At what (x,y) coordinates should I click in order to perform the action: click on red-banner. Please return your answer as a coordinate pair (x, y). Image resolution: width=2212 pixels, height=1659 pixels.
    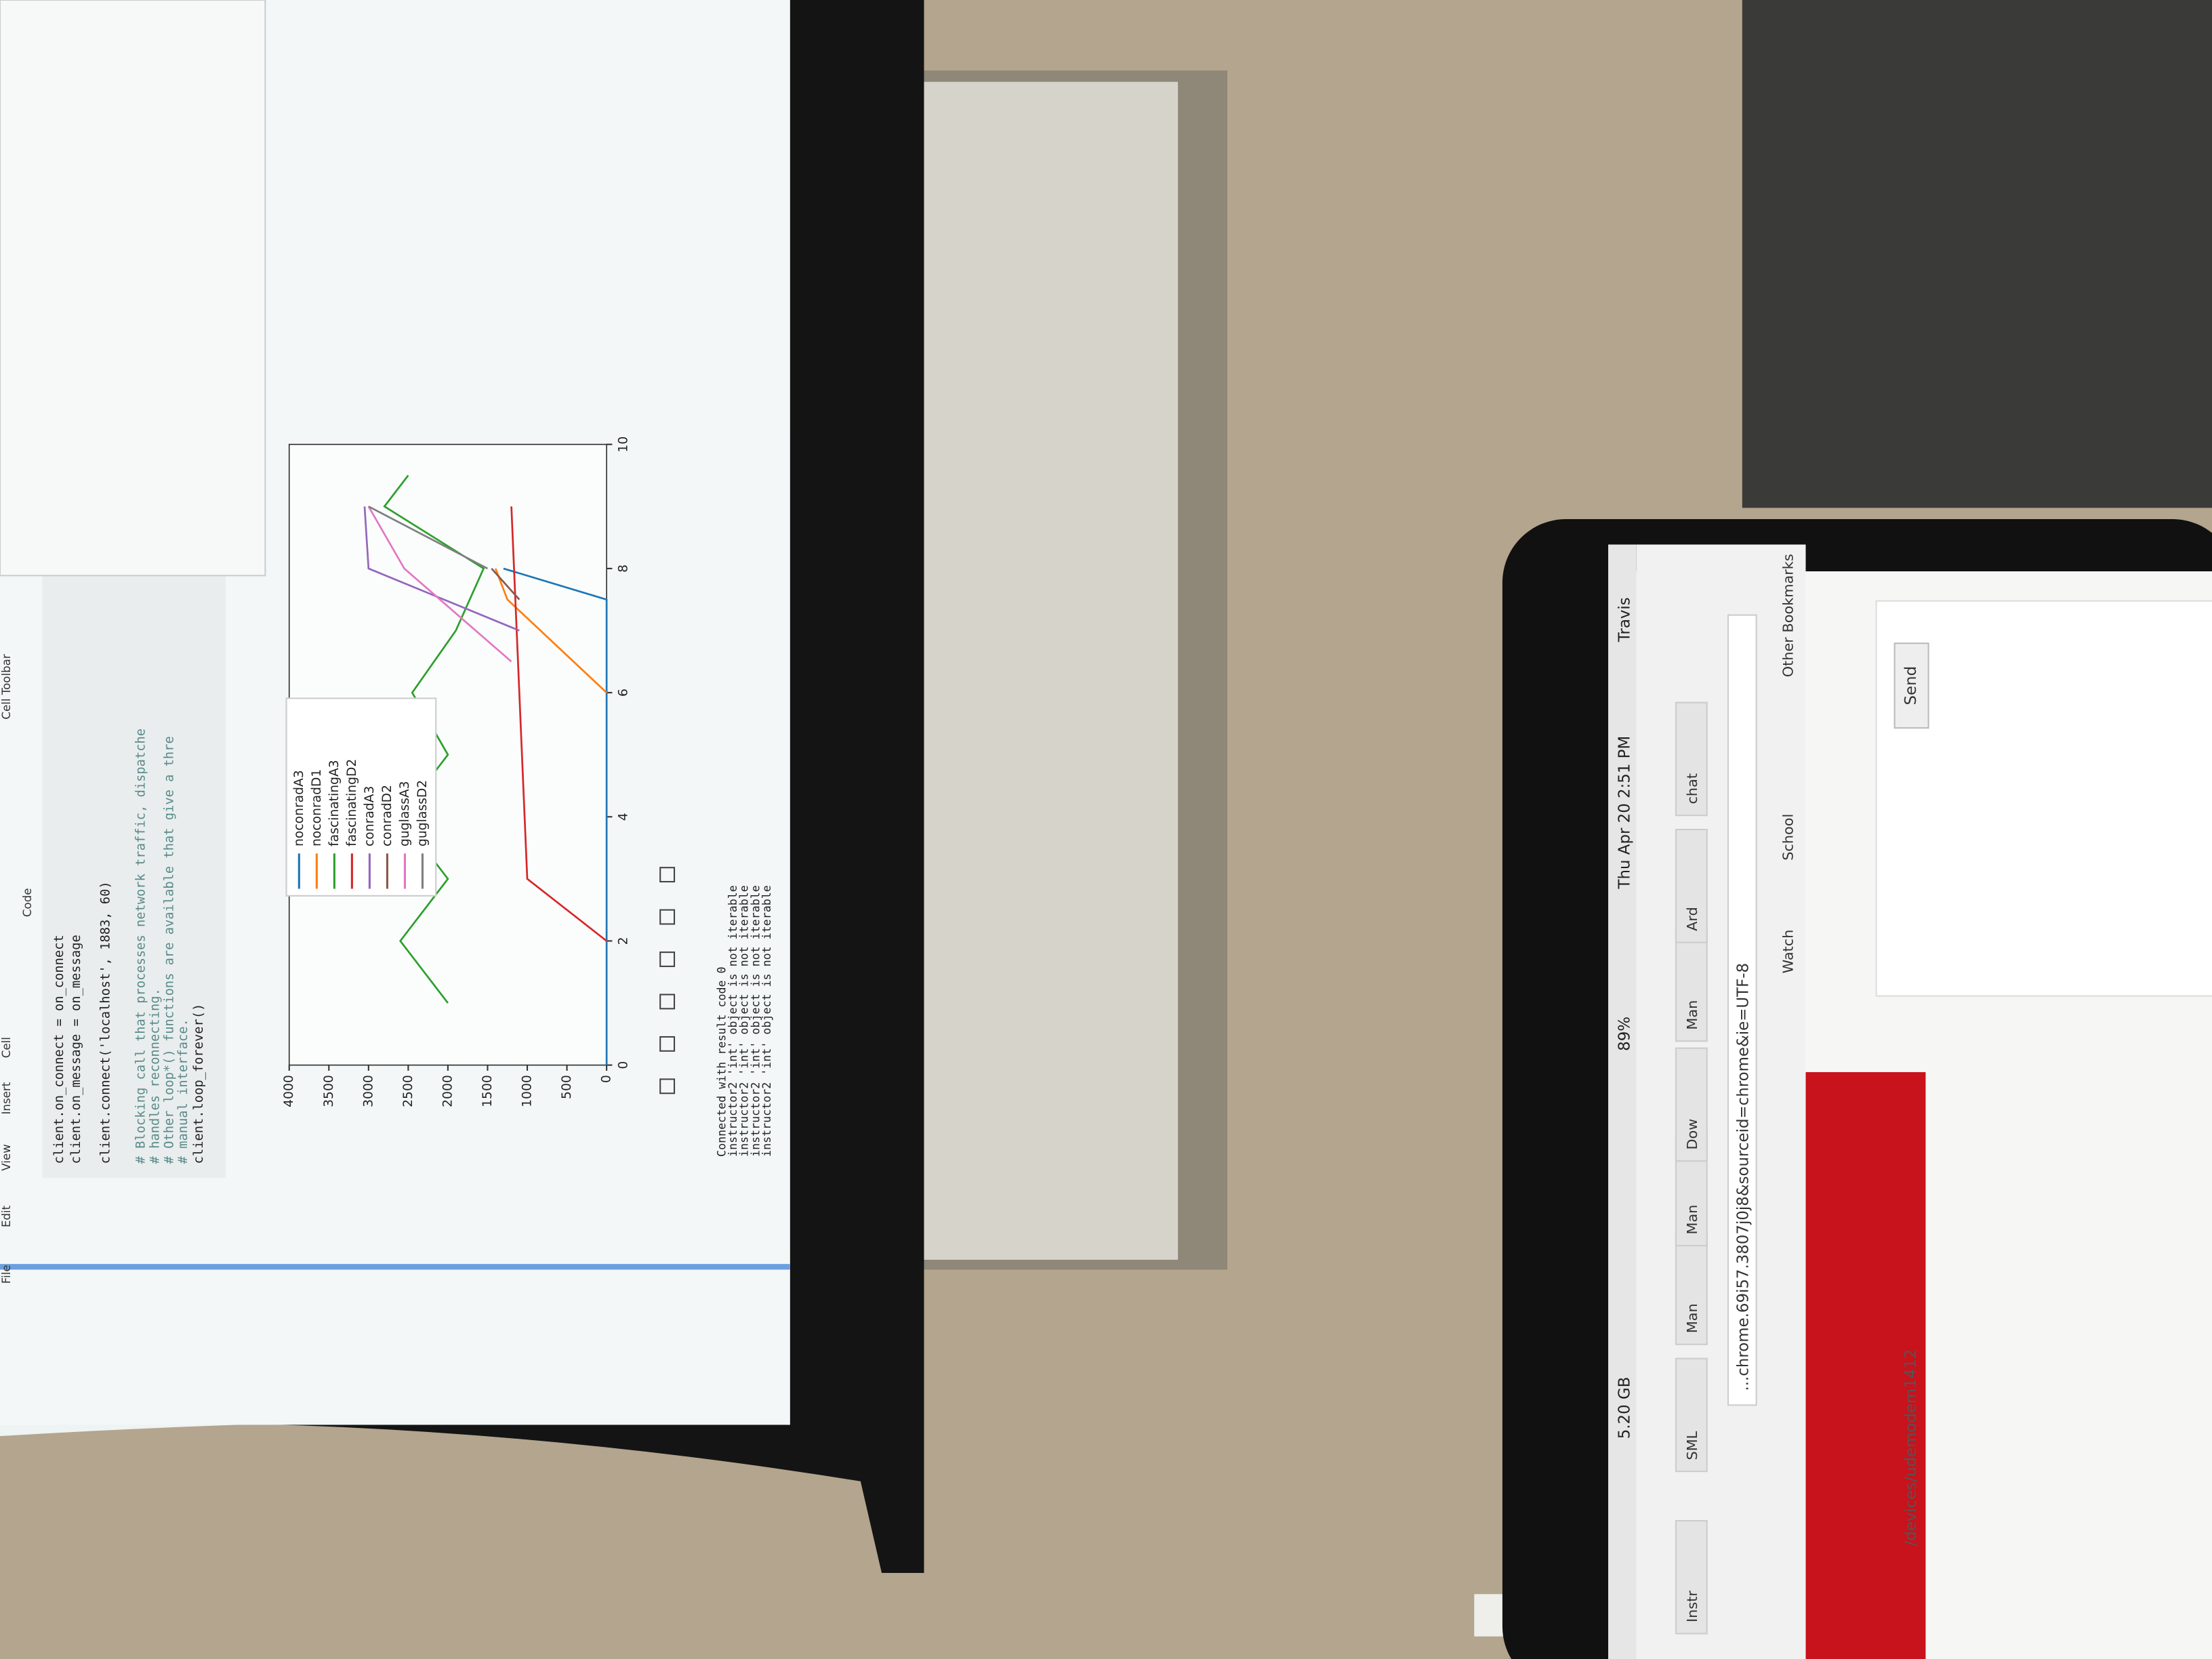
    Looking at the image, I should click on (1866, 1365).